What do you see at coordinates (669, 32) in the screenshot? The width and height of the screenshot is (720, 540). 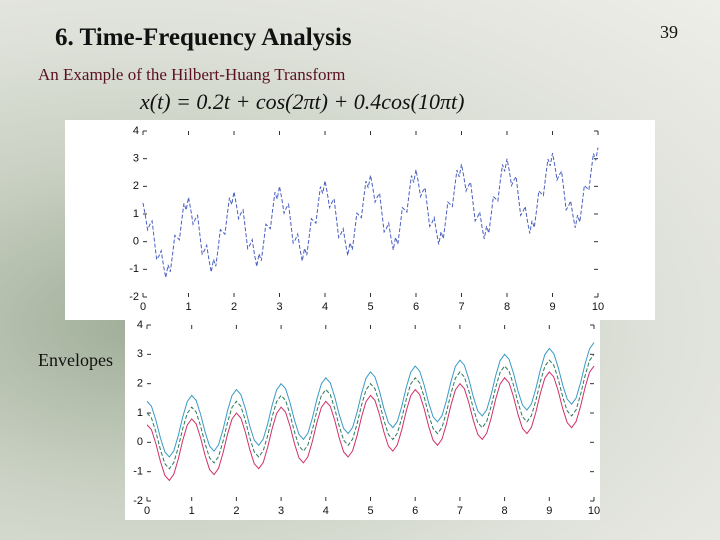 I see `page-number: 39` at bounding box center [669, 32].